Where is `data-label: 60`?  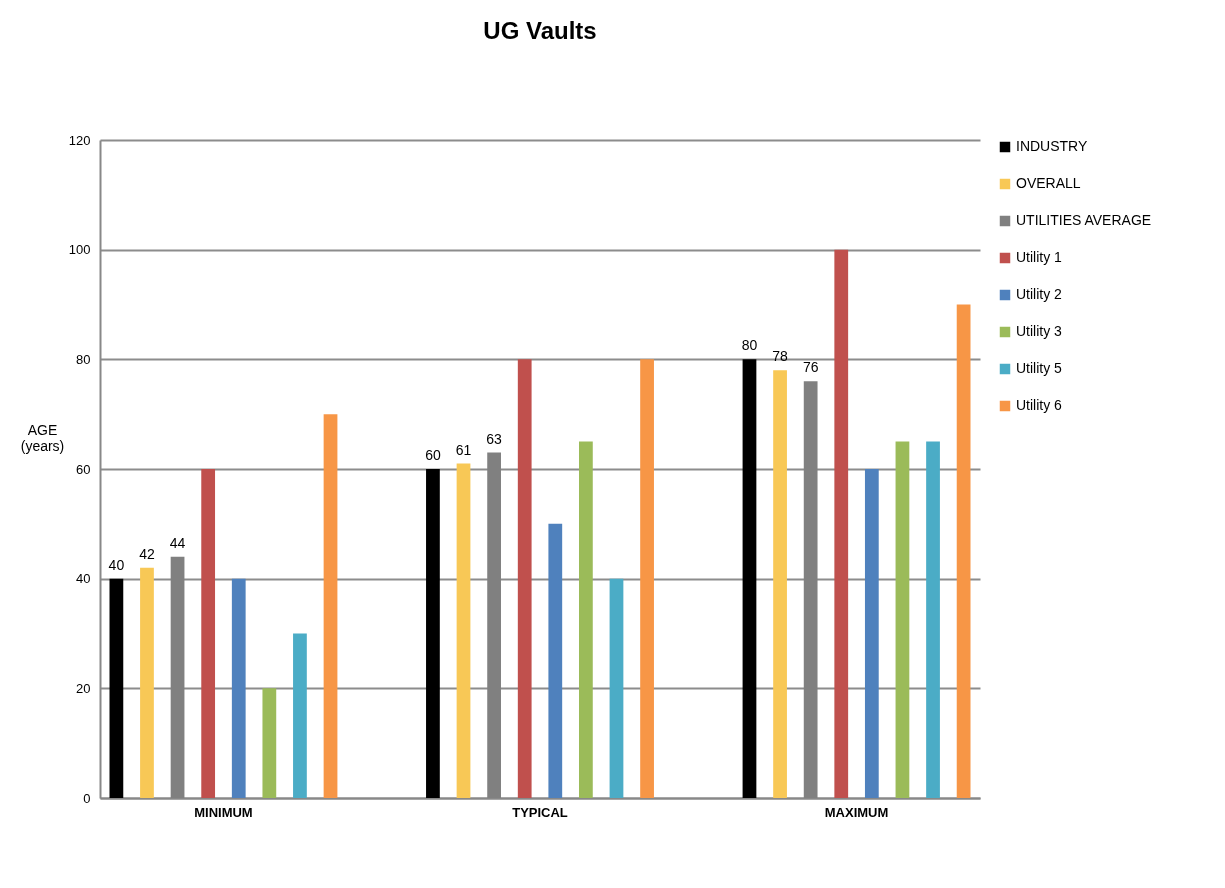
data-label: 60 is located at coordinates (433, 455).